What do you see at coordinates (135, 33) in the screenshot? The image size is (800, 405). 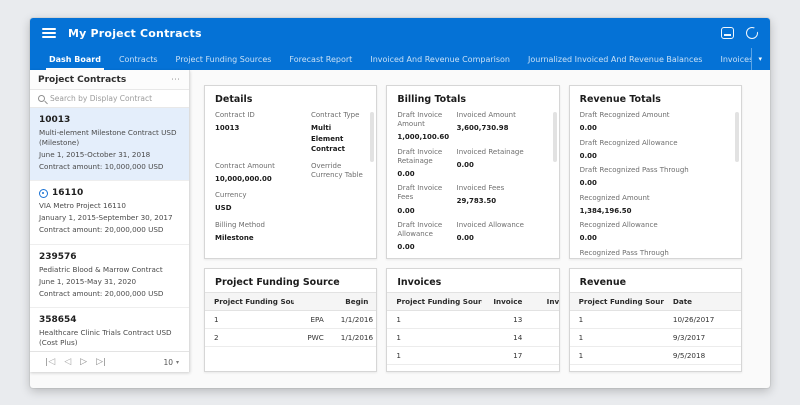 I see `app-title: My Project Contracts` at bounding box center [135, 33].